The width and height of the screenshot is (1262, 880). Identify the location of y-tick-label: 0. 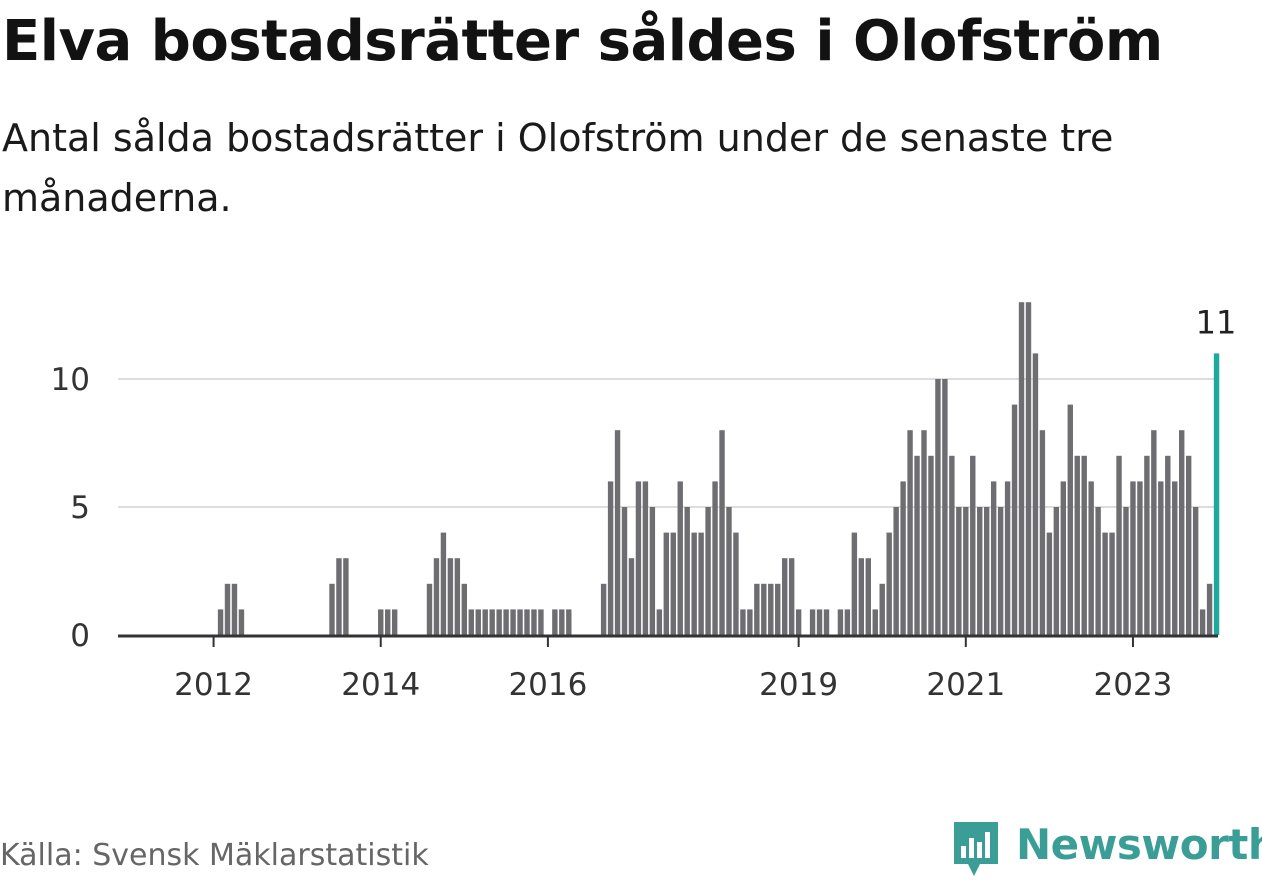
(80, 636).